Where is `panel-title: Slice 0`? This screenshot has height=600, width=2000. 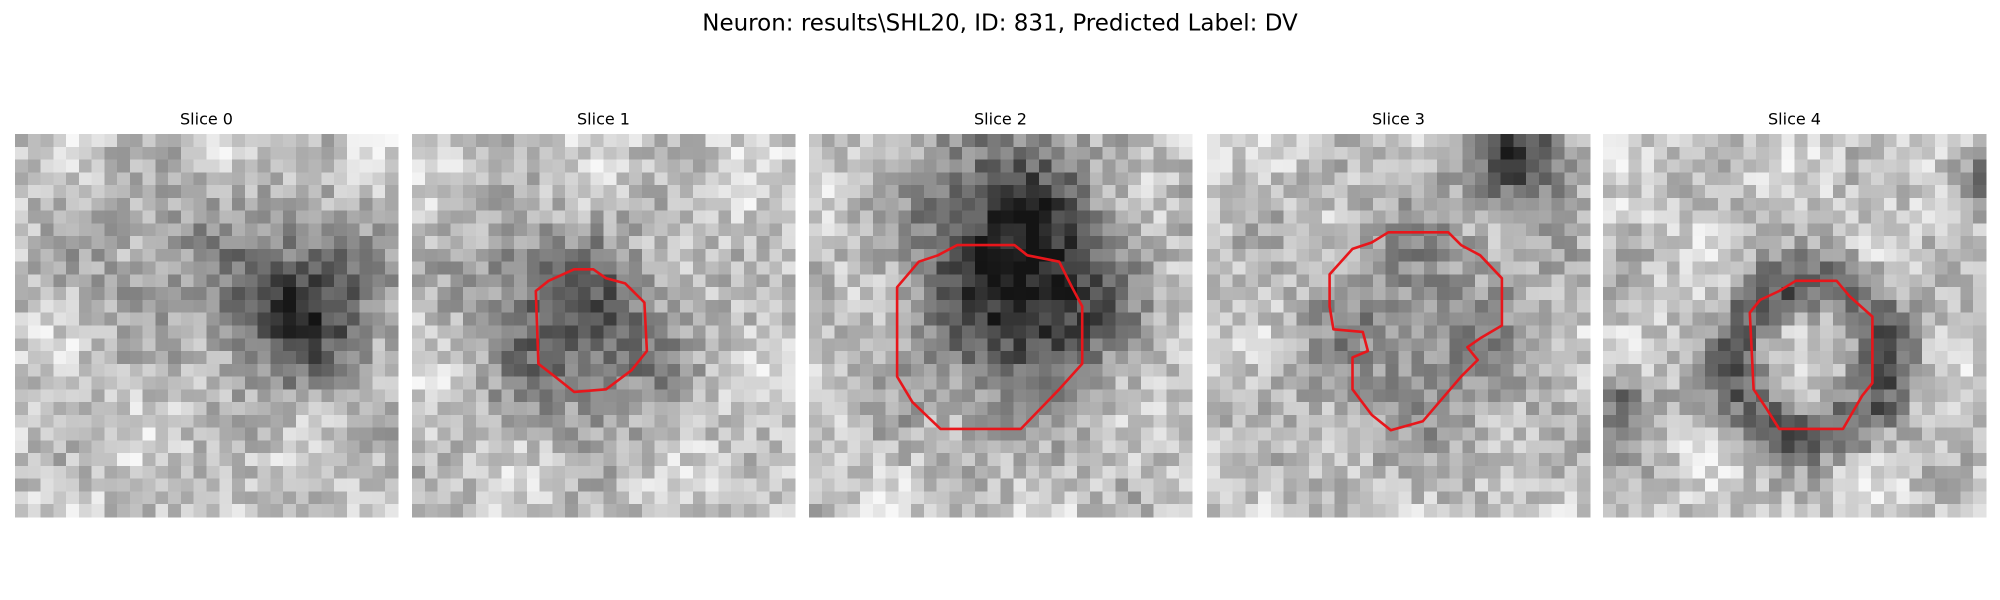
panel-title: Slice 0 is located at coordinates (206, 119).